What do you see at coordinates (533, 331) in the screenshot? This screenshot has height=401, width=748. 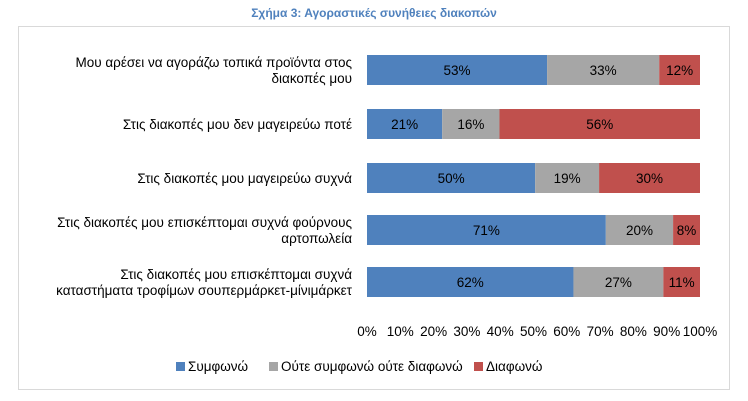 I see `x-tick-label: 50%` at bounding box center [533, 331].